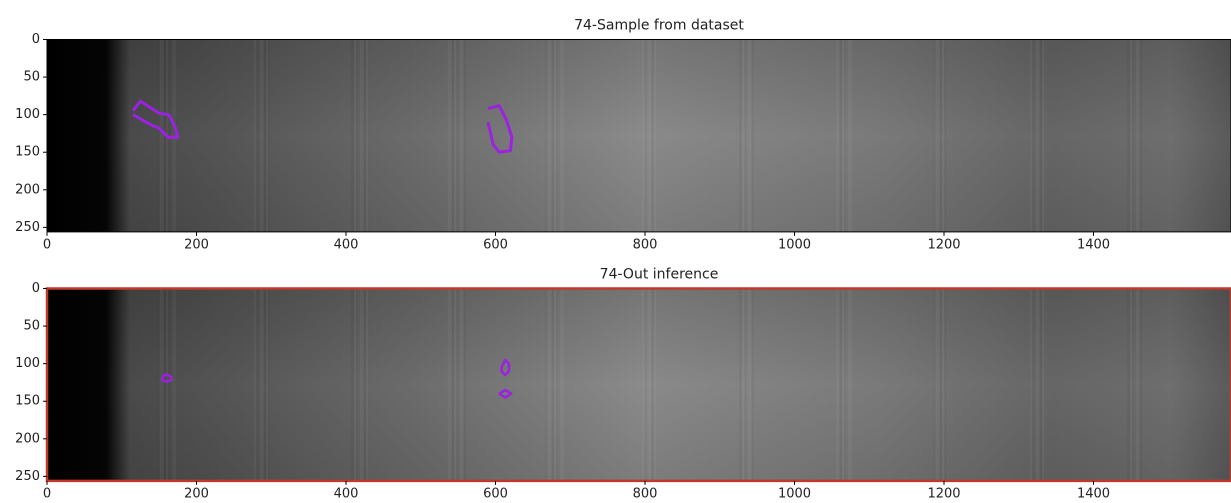 This screenshot has height=503, width=1231. I want to click on chart-title: 74-Sample from dataset, so click(659, 26).